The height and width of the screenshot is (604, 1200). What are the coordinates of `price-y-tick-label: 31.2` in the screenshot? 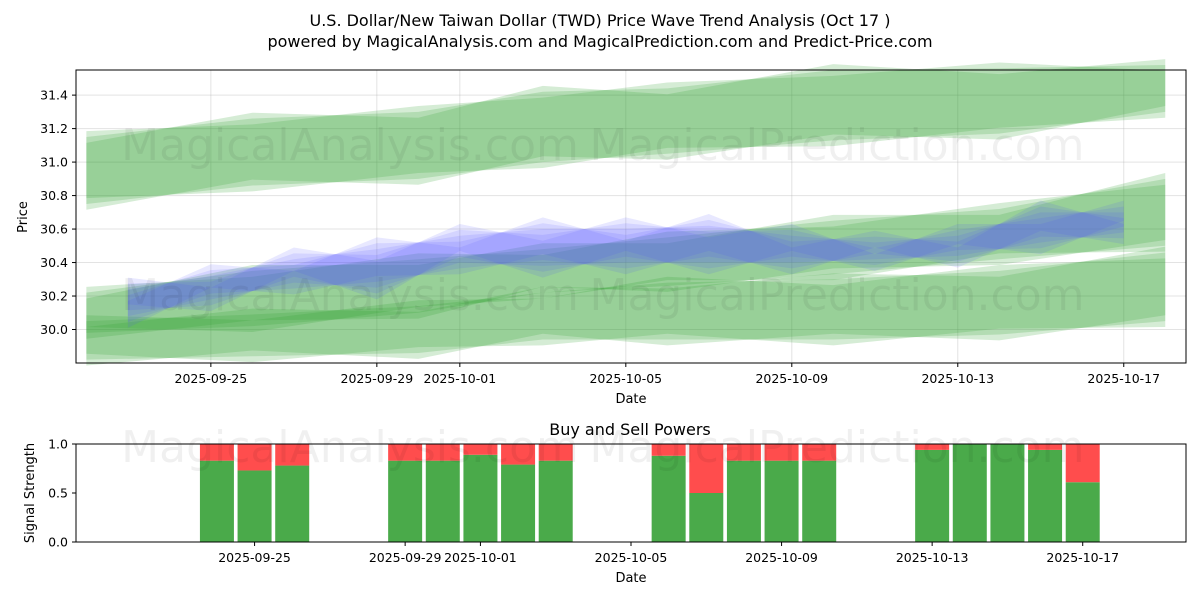 It's located at (54, 128).